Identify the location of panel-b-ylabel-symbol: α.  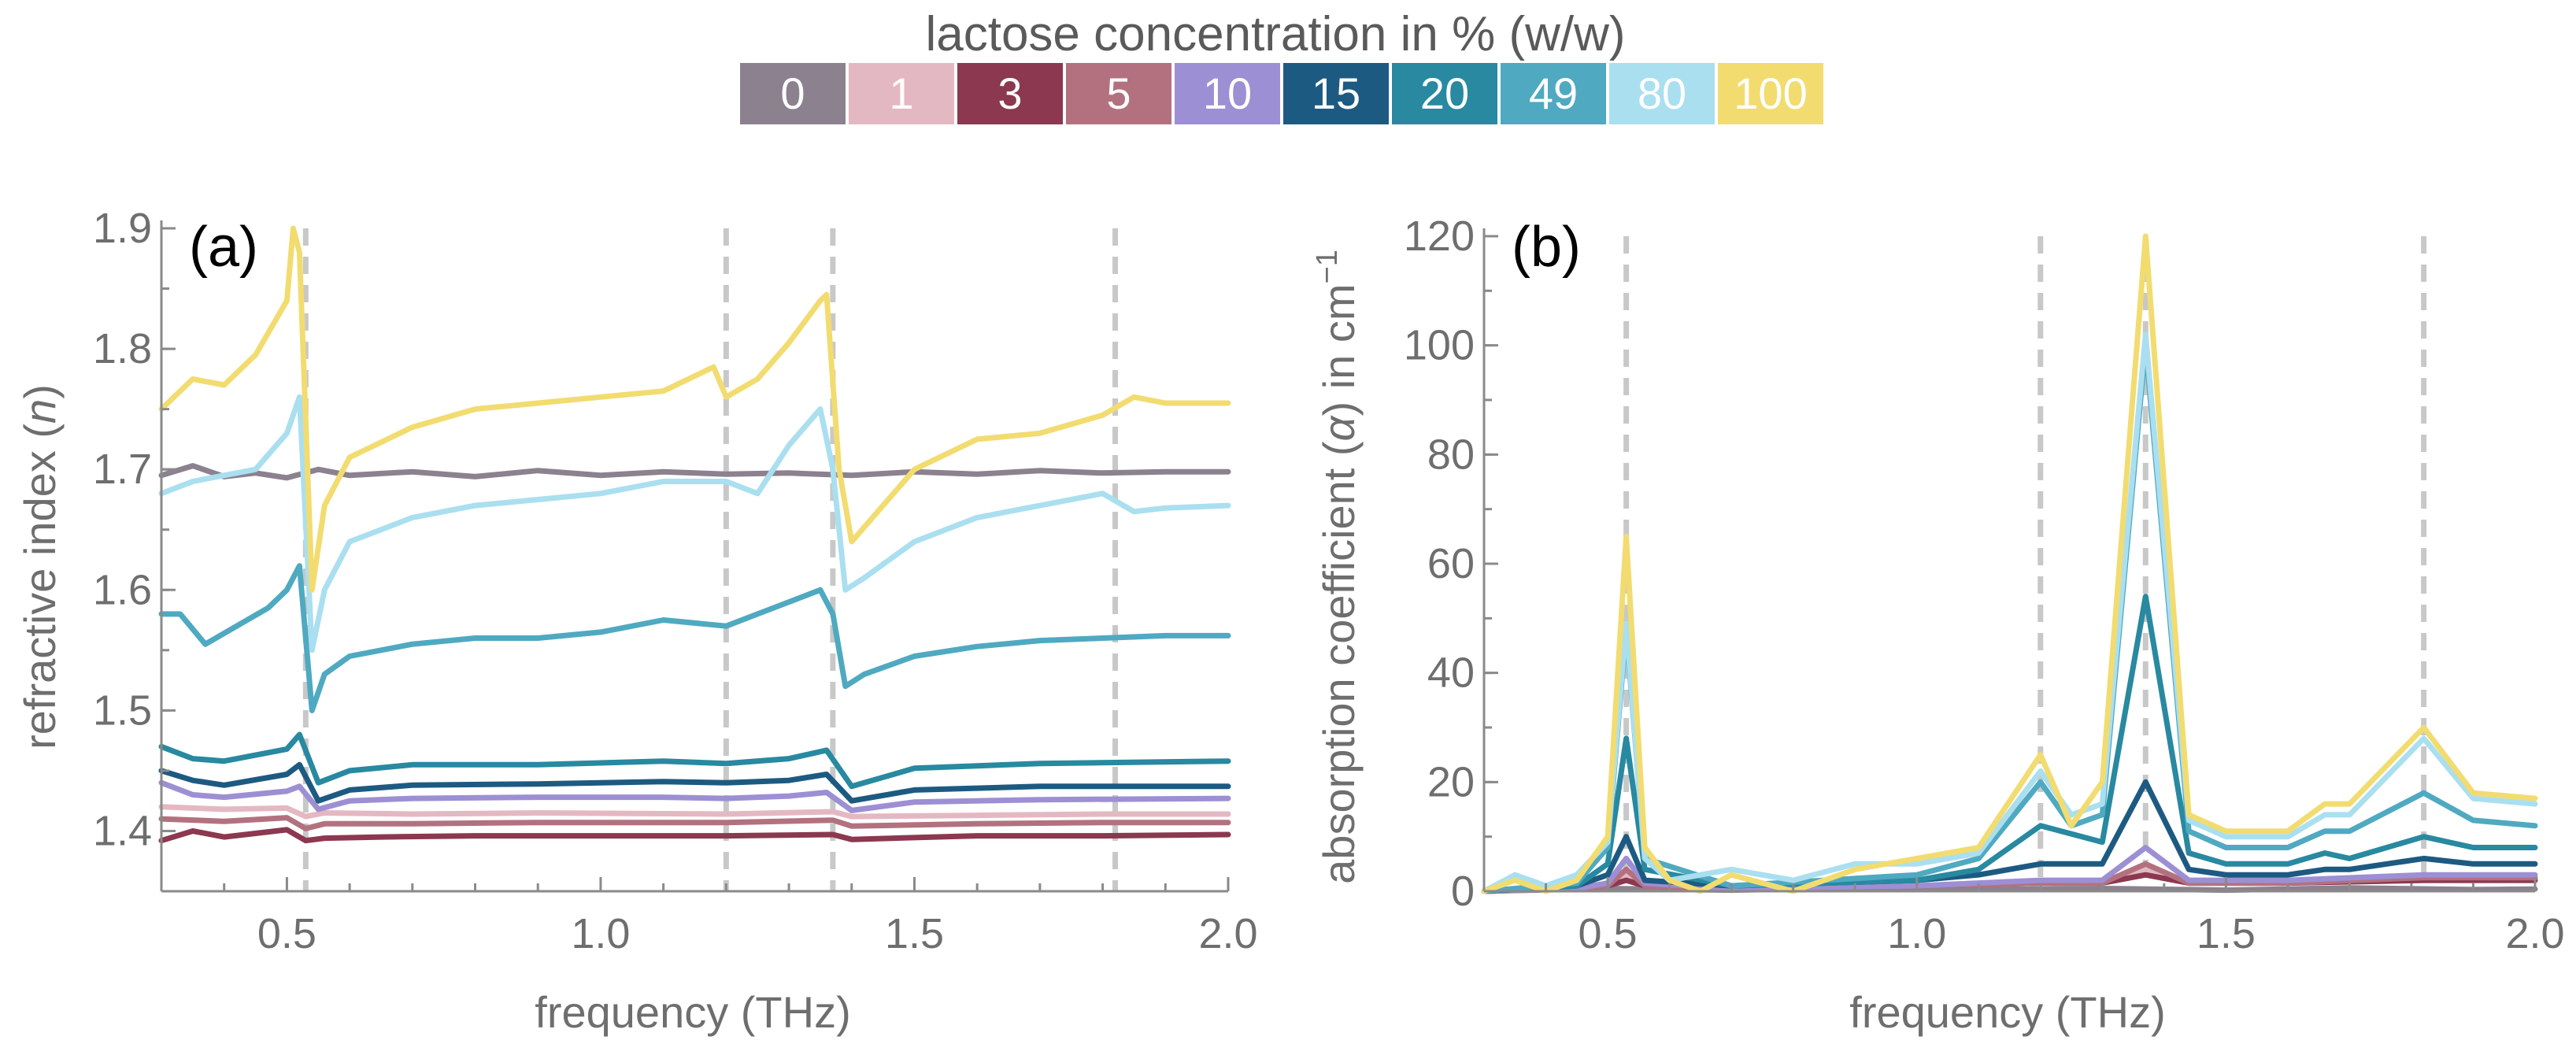
(1339, 427).